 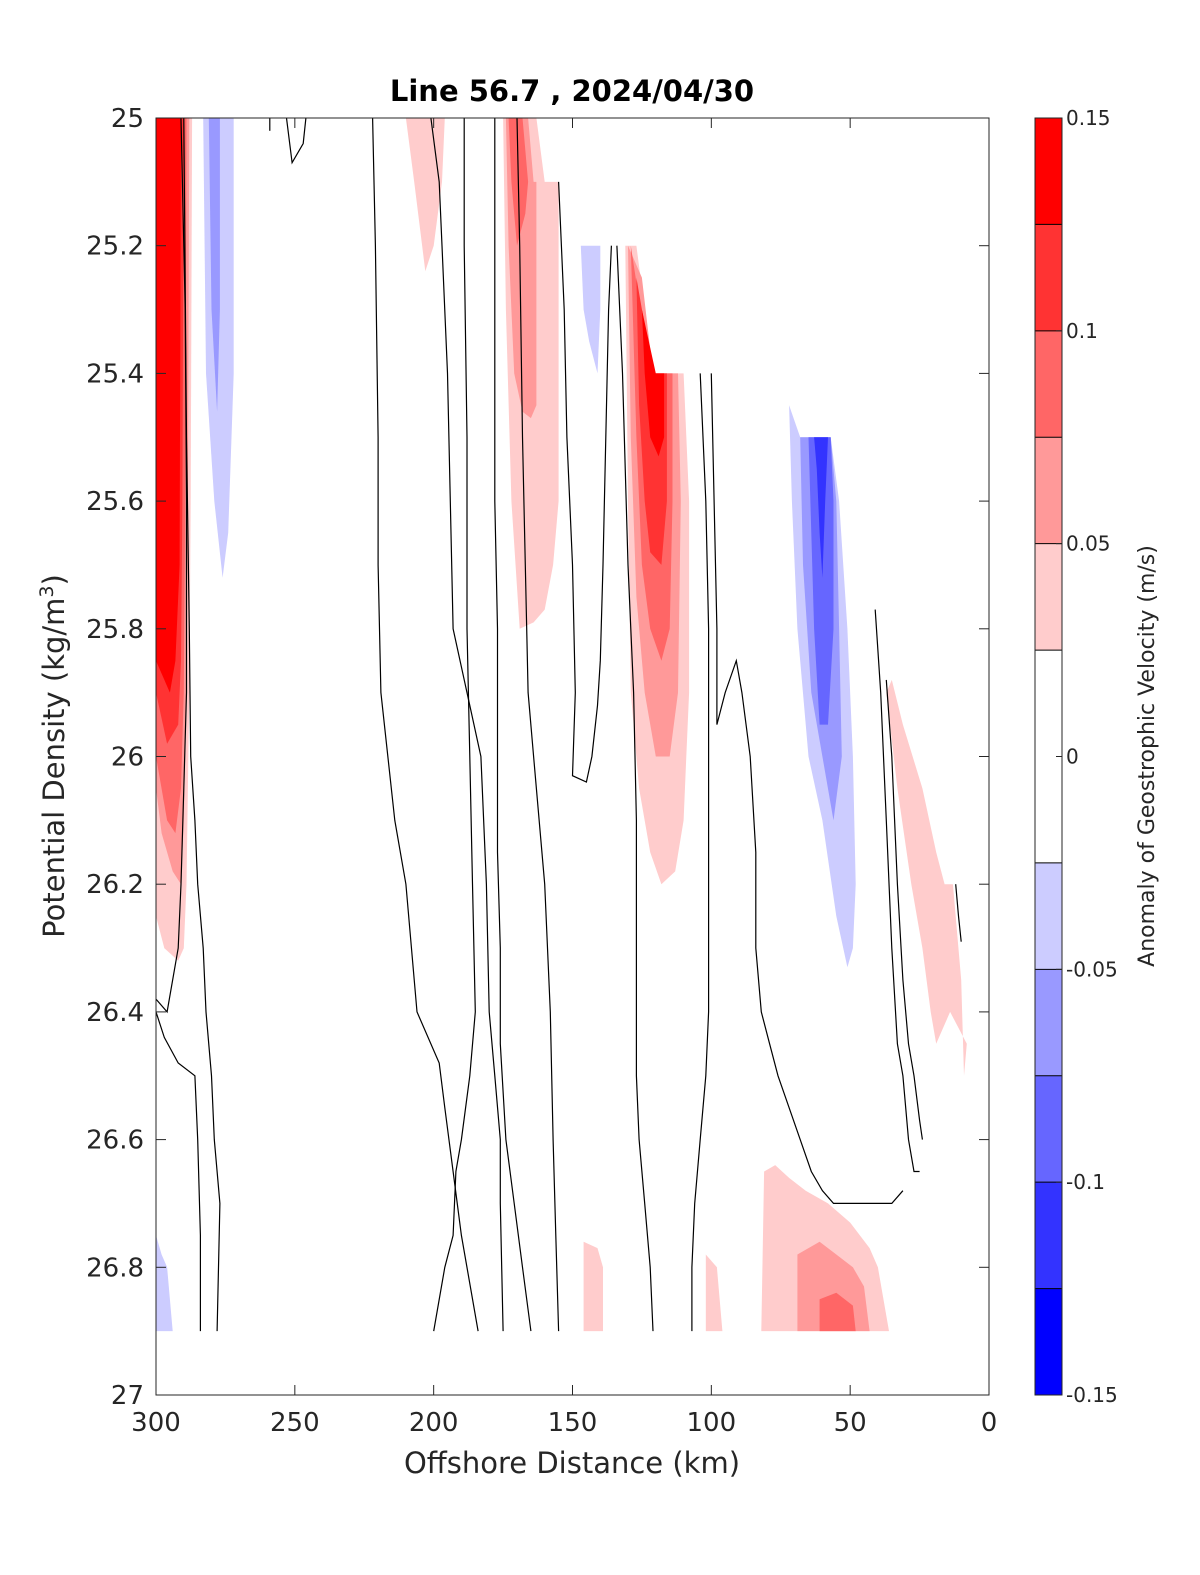 I want to click on y-axis-label-sup: 3, so click(x=47, y=591).